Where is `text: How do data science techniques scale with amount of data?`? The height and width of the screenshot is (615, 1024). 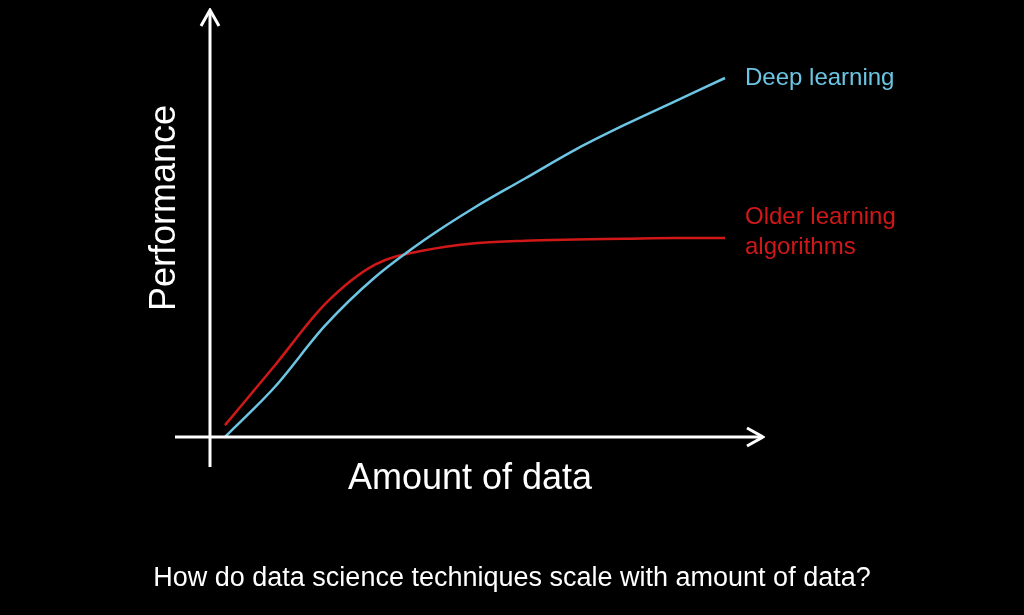
text: How do data science techniques scale with amount of data? is located at coordinates (512, 577).